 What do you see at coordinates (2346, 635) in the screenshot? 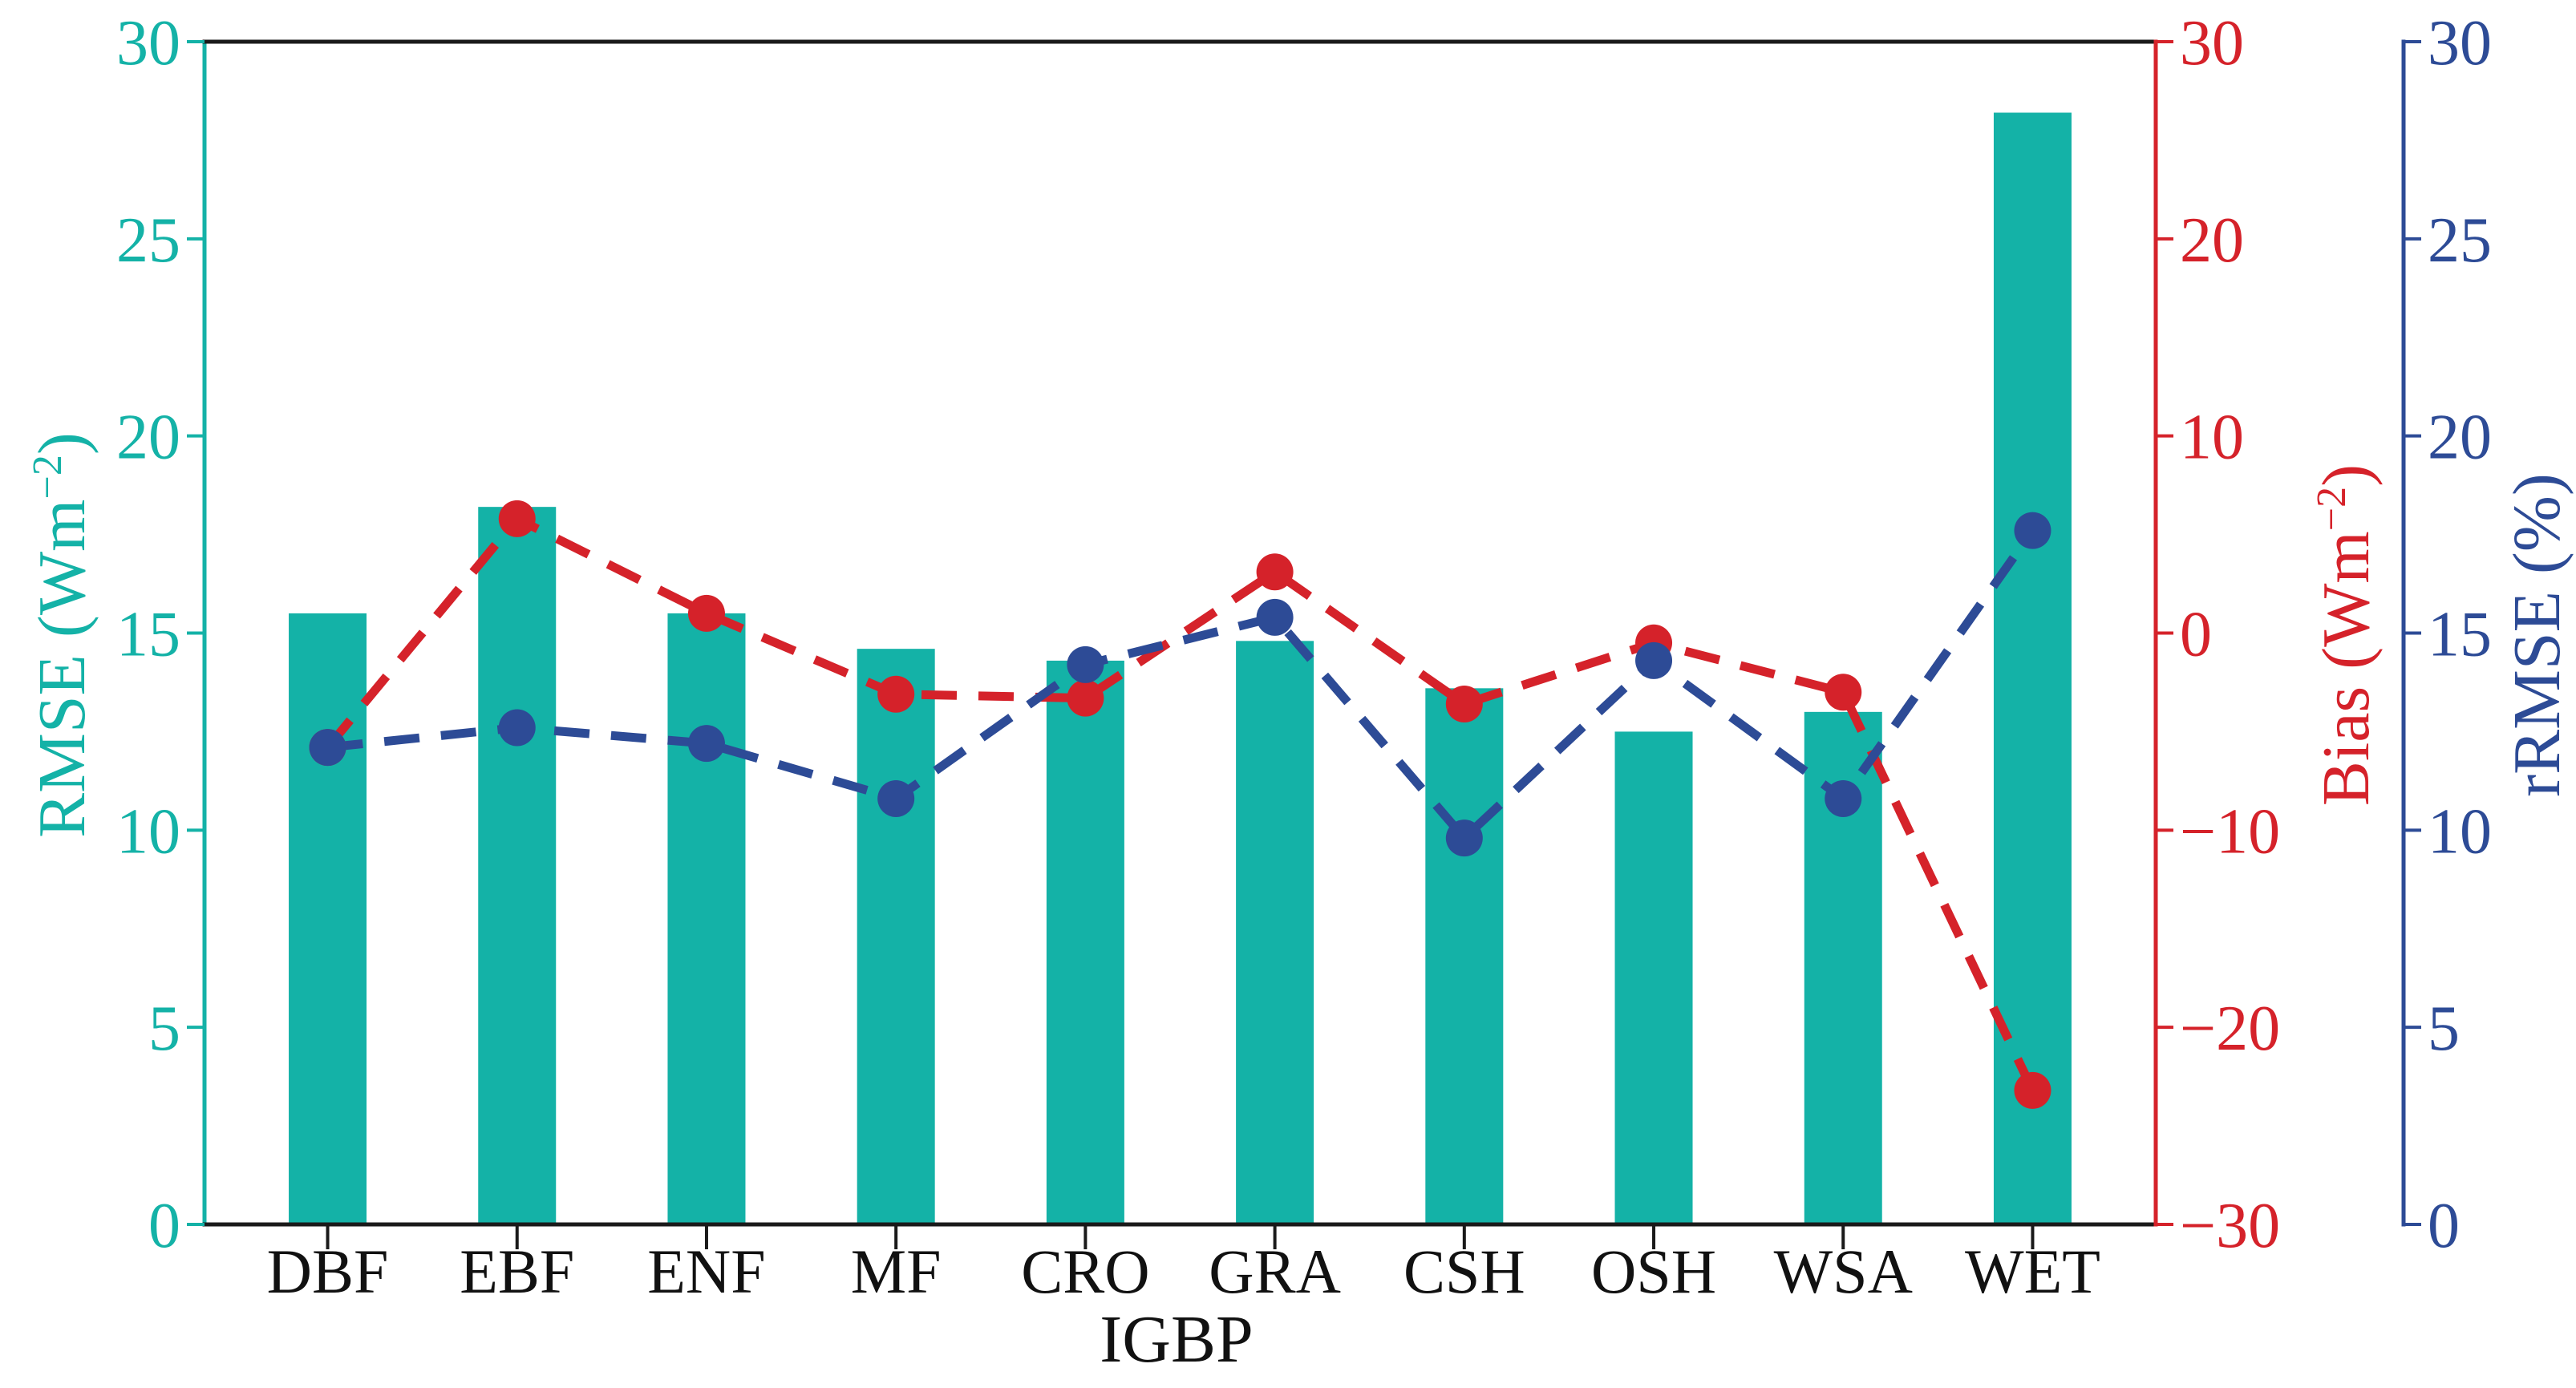
I see `right-axis-title-bias: Bias (Wm−2)` at bounding box center [2346, 635].